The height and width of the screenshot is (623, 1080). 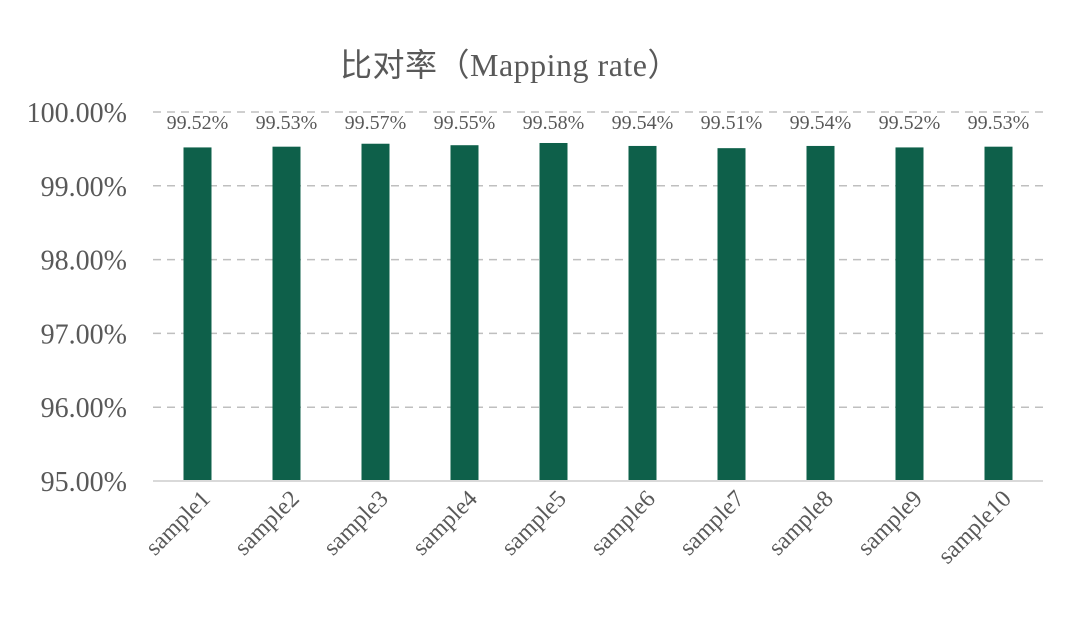 What do you see at coordinates (356, 523) in the screenshot?
I see `x-tick-label: sample3` at bounding box center [356, 523].